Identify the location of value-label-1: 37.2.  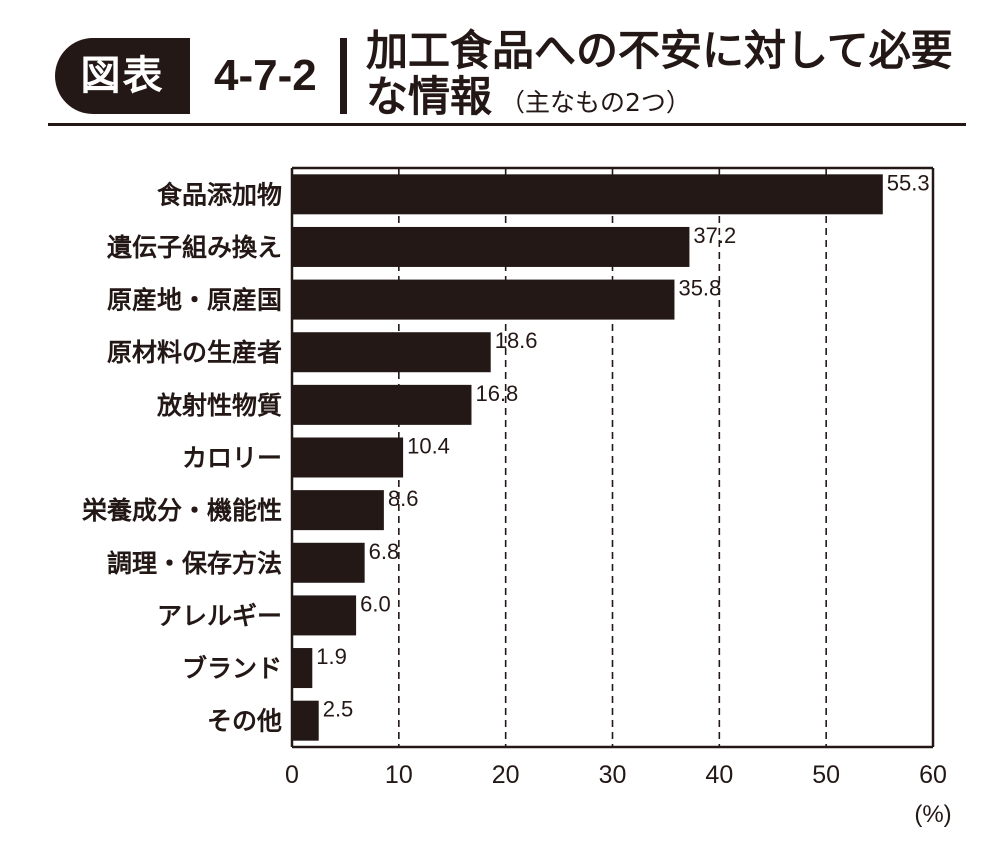
(714, 235).